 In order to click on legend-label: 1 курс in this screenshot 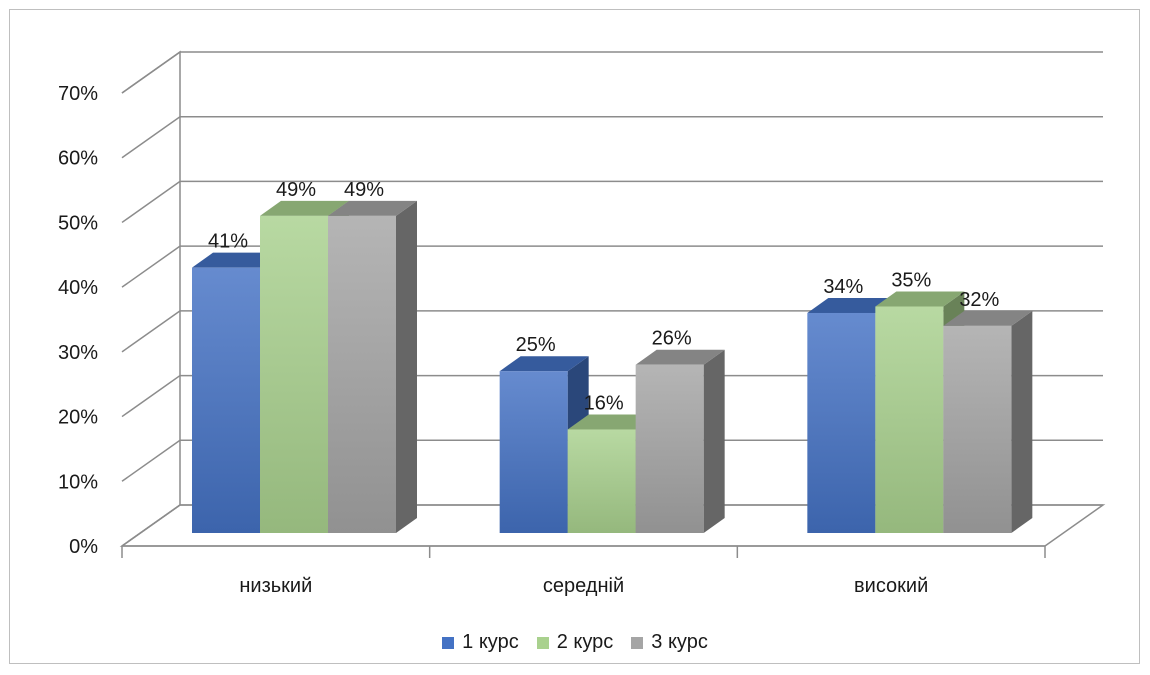, I will do `click(490, 642)`.